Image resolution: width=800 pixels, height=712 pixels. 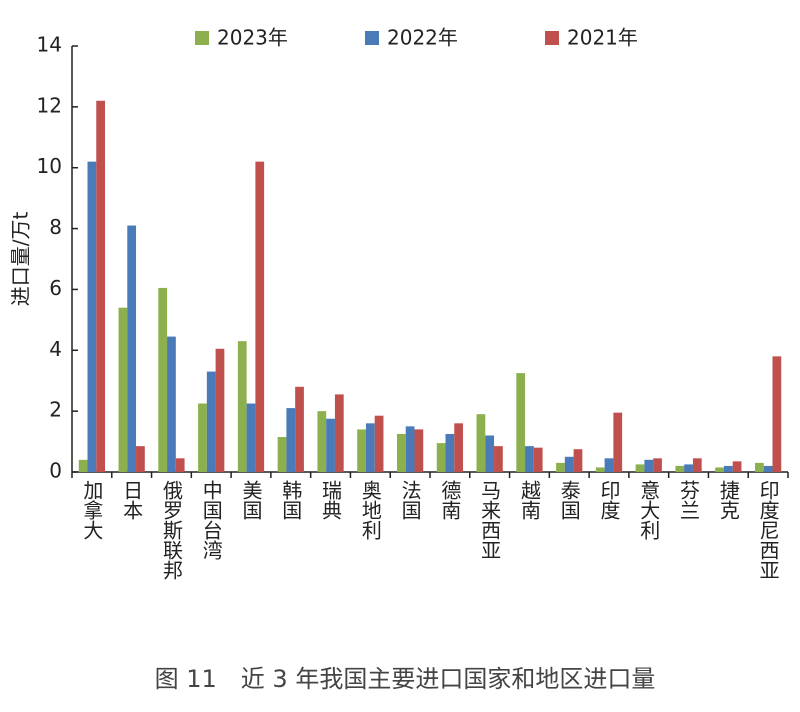 I want to click on x-tick-label: 俄罗斯联邦, so click(x=171, y=530).